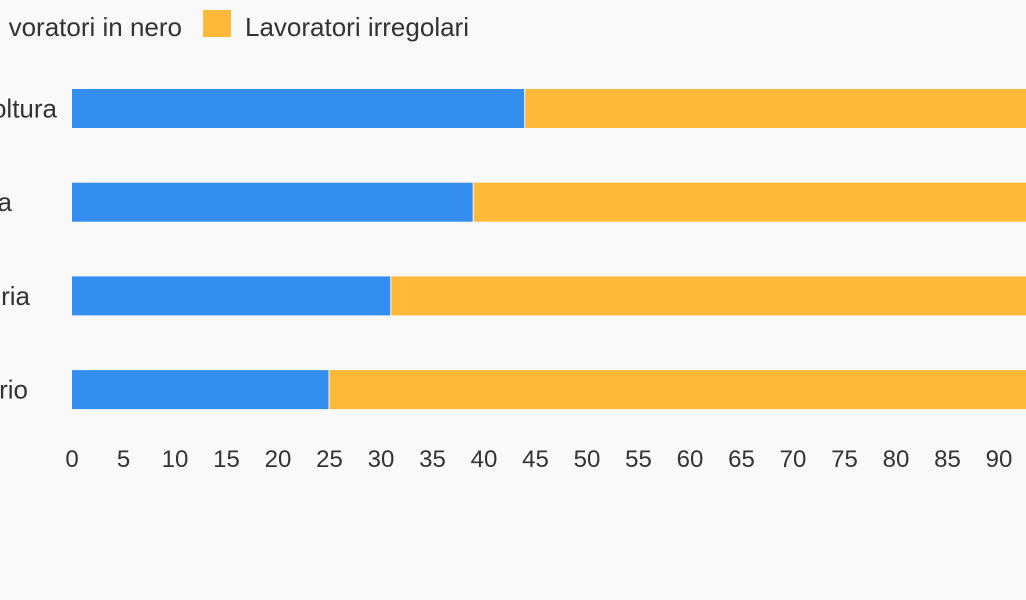 This screenshot has width=1026, height=600. What do you see at coordinates (200, 390) in the screenshot?
I see `bar-nero-terziario` at bounding box center [200, 390].